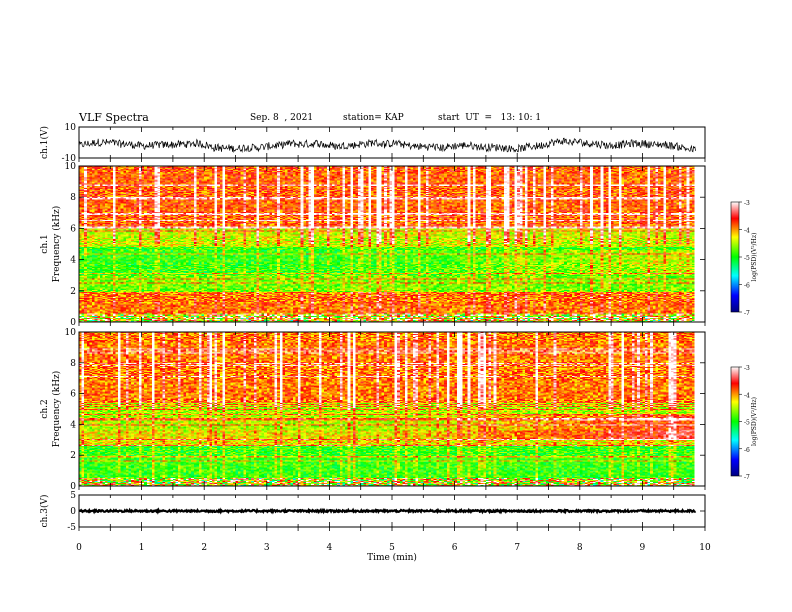 Image resolution: width=792 pixels, height=612 pixels. What do you see at coordinates (142, 548) in the screenshot?
I see `x-tick-label: 1` at bounding box center [142, 548].